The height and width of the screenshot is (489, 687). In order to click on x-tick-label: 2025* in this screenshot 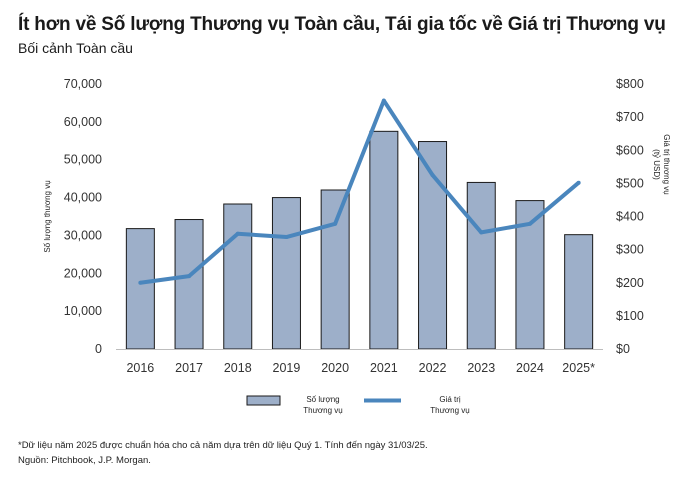, I will do `click(578, 368)`.